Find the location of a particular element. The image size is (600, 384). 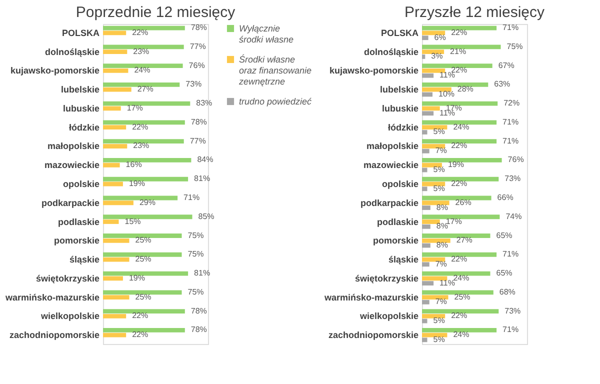

y-tick-label: kujawsko-pomorskie is located at coordinates (373, 71).